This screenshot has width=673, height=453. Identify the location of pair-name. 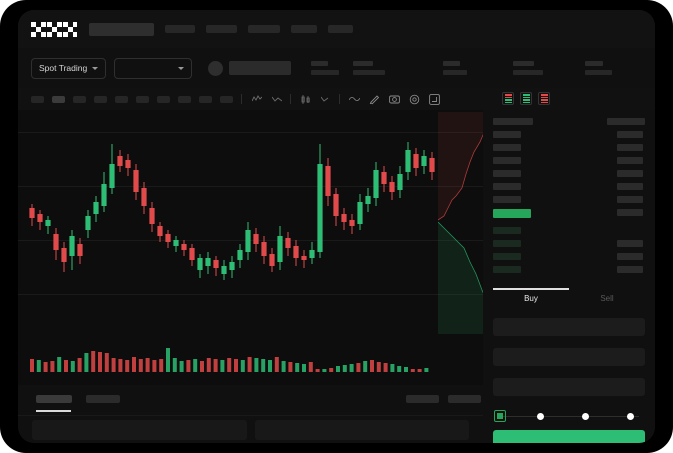
(260, 68).